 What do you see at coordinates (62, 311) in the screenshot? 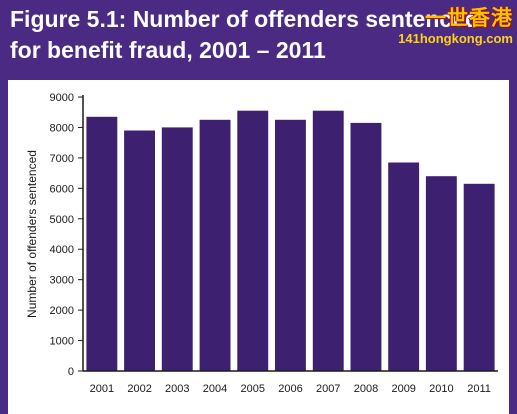
I see `y-tick-label-2000: 2000` at bounding box center [62, 311].